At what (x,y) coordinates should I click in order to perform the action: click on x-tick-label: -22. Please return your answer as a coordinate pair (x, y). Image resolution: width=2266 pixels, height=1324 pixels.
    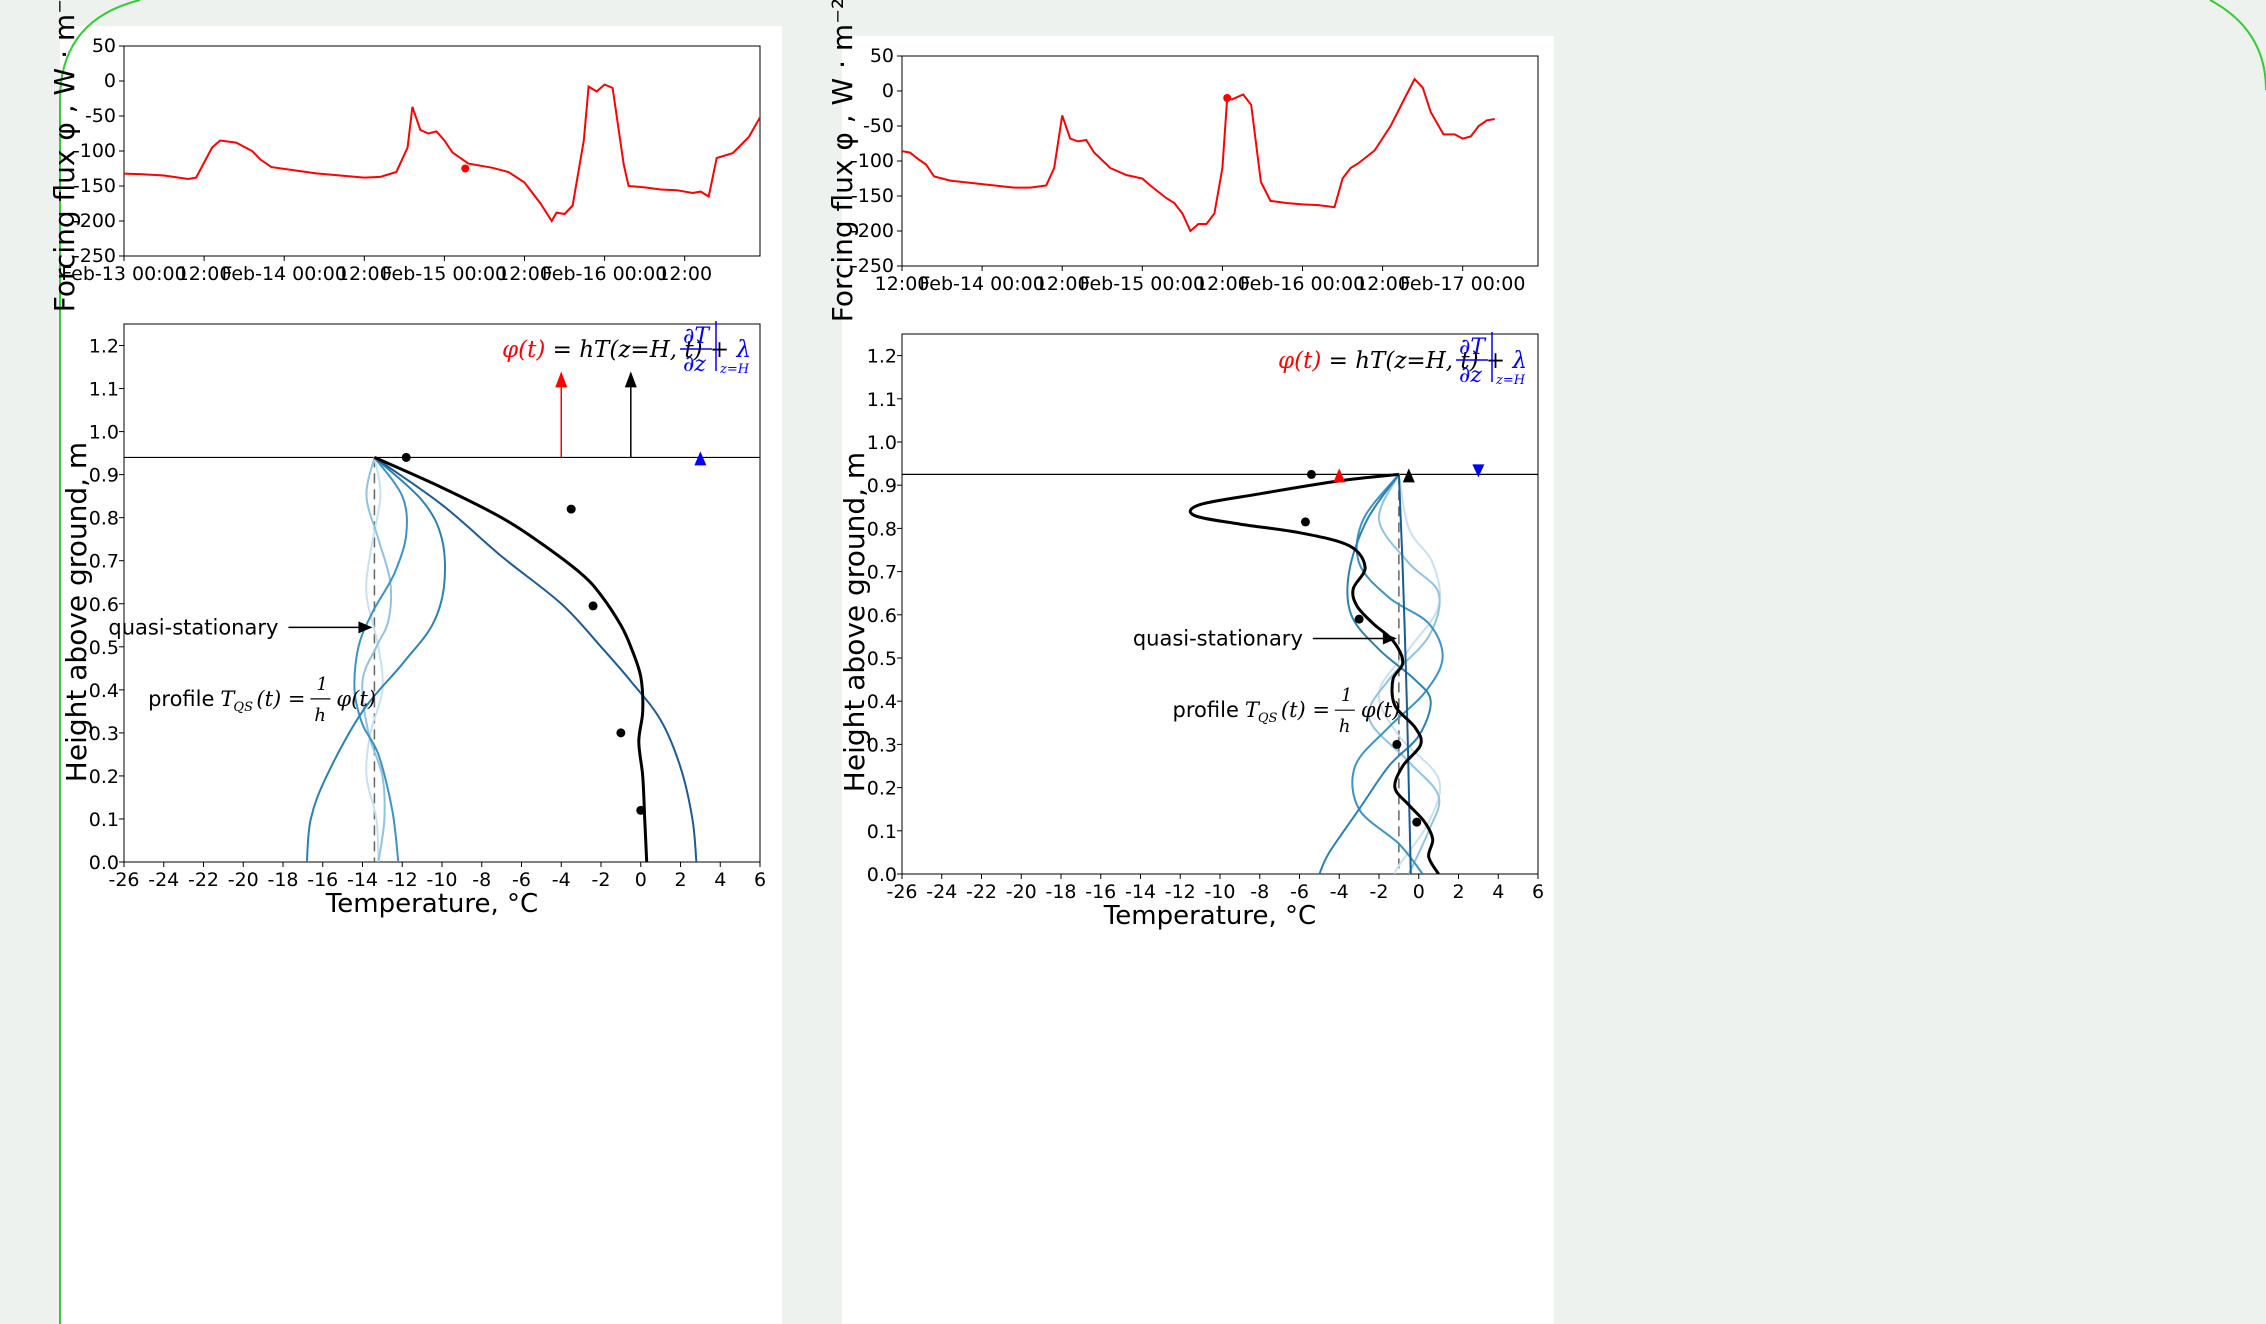
    Looking at the image, I should click on (203, 880).